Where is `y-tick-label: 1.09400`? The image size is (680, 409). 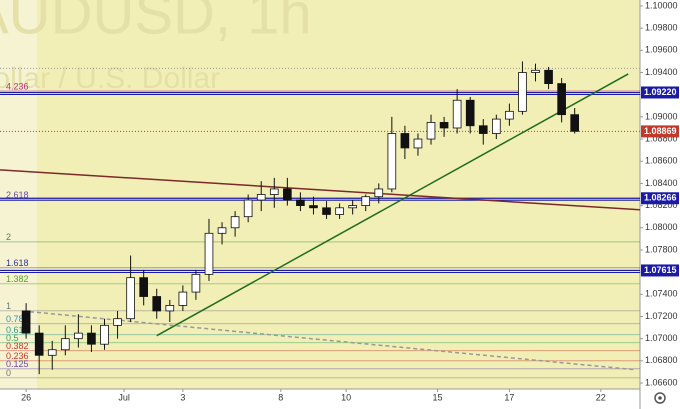 y-tick-label: 1.09400 is located at coordinates (661, 72).